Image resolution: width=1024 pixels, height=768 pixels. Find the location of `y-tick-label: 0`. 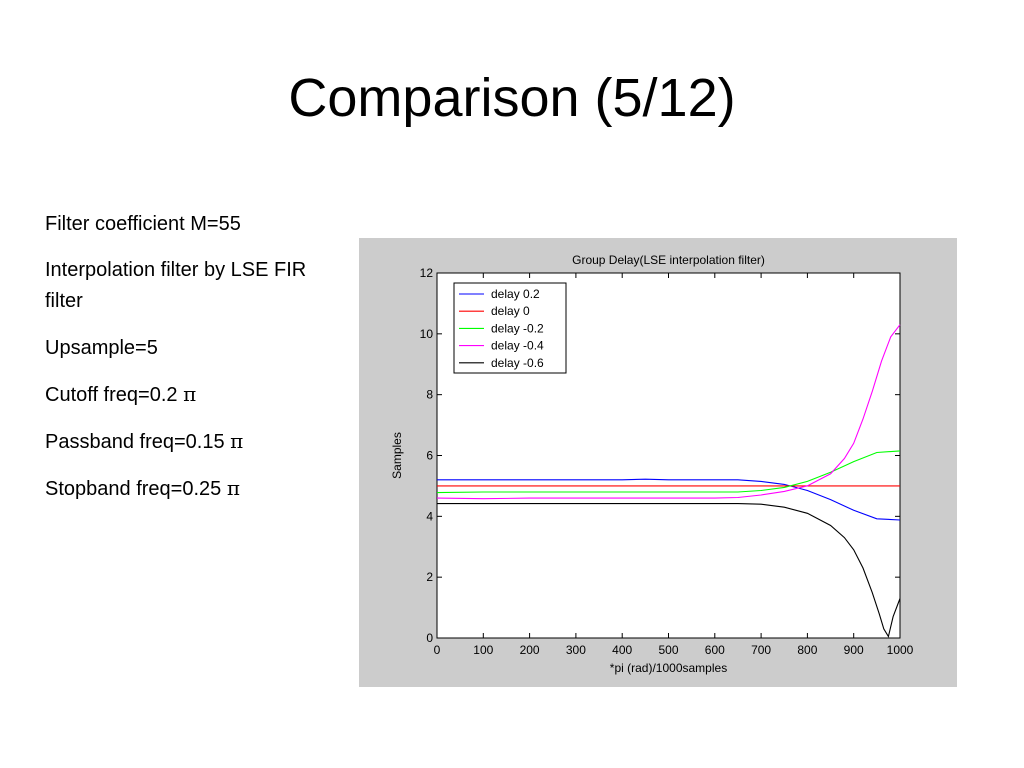

y-tick-label: 0 is located at coordinates (429, 638).